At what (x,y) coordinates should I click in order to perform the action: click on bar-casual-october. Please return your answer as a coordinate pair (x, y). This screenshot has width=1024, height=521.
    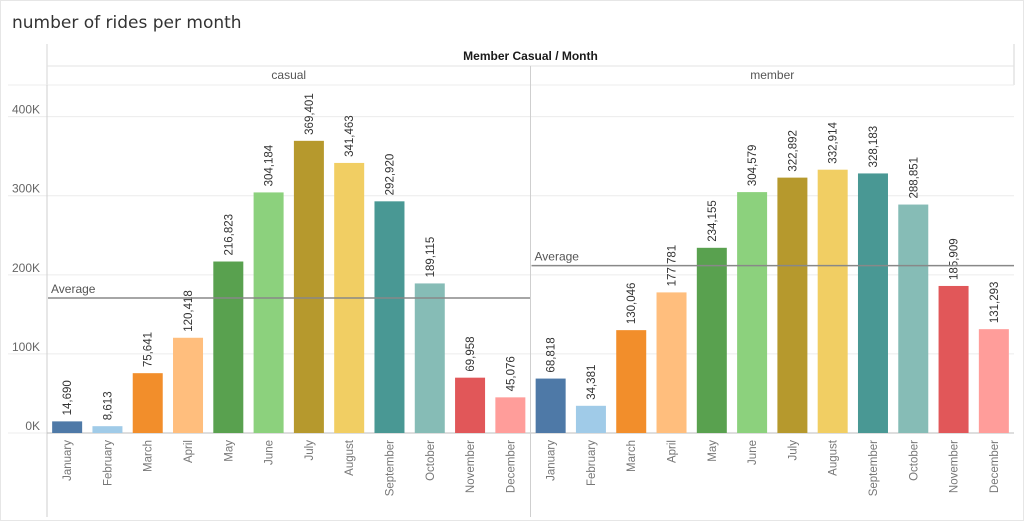
    Looking at the image, I should click on (429, 358).